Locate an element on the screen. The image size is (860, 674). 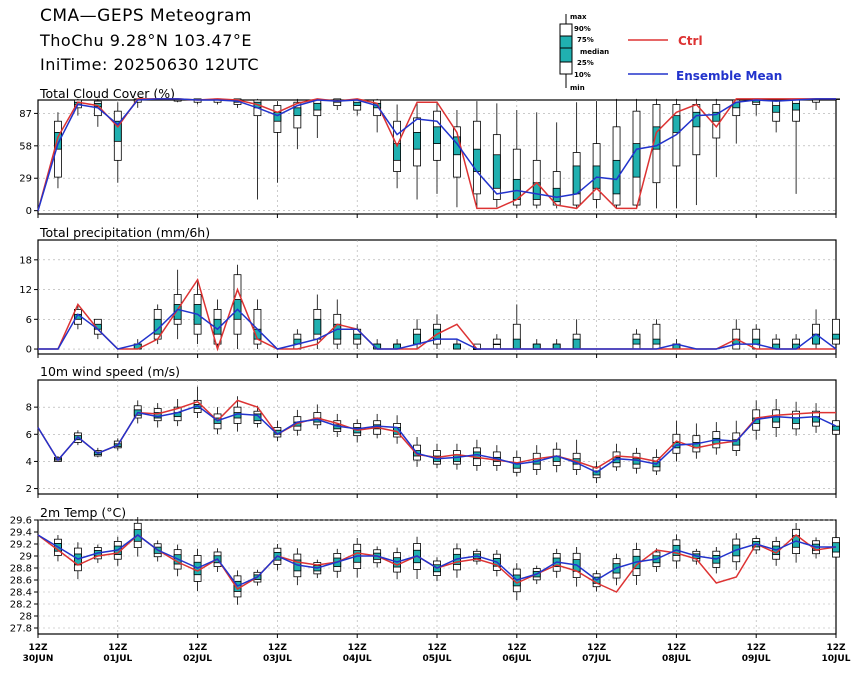
panel-title-wind: 10m wind speed (m/s) is located at coordinates (110, 371).